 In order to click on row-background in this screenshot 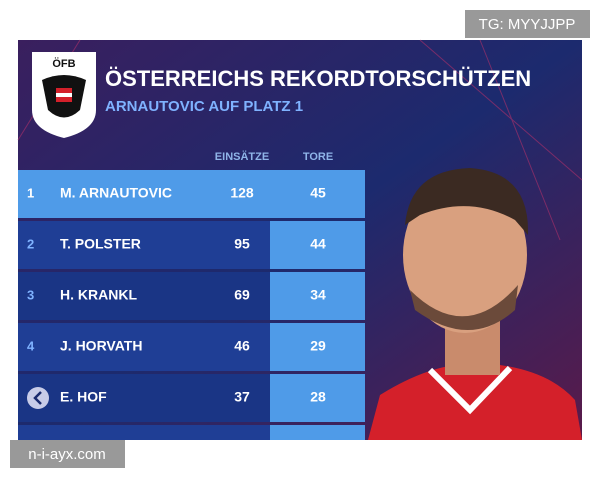, I will do `click(191, 194)`.